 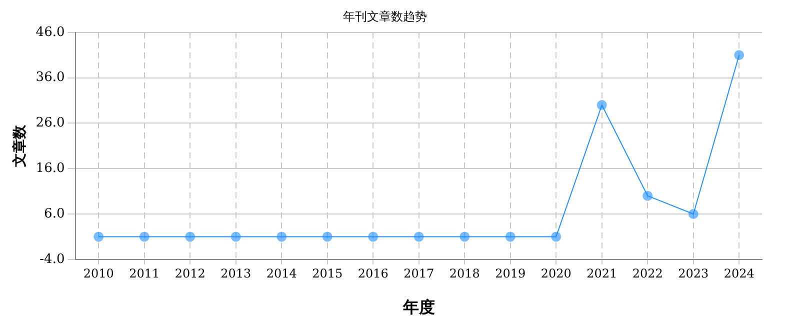 I want to click on y-tick-label: 46.0, so click(x=50, y=32).